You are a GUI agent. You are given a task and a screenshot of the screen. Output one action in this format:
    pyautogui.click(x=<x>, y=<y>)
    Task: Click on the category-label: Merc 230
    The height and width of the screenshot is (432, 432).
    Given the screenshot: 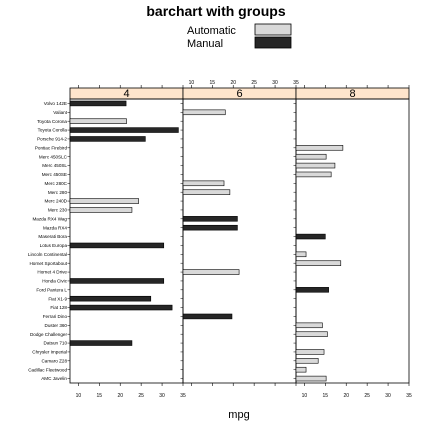 What is the action you would take?
    pyautogui.click(x=58, y=210)
    